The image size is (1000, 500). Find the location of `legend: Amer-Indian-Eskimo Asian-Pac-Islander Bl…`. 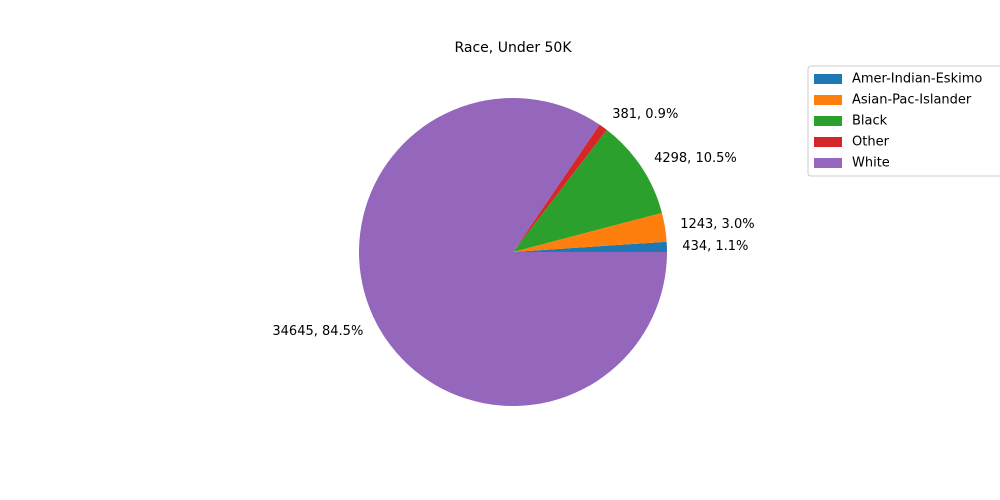

legend: Amer-Indian-Eskimo Asian-Pac-Islander Bl… is located at coordinates (903, 121).